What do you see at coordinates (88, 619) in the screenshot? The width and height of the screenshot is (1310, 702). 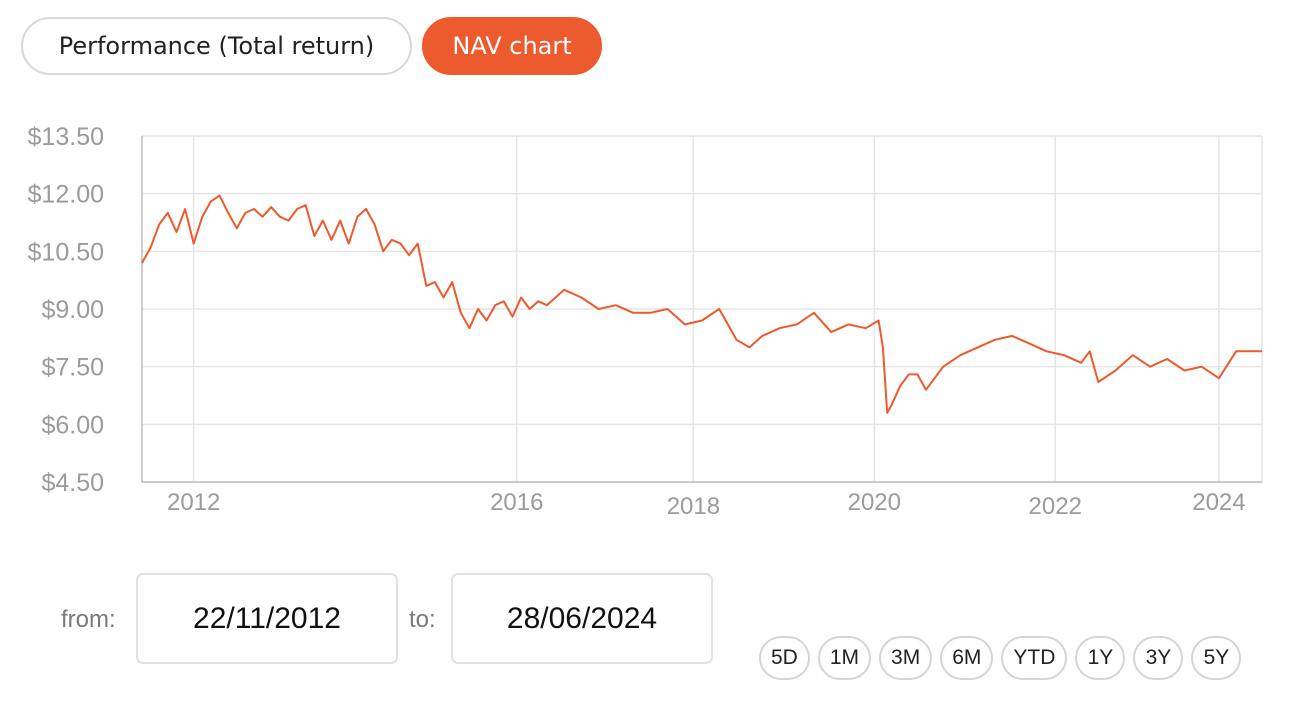 I see `from-label: from:` at bounding box center [88, 619].